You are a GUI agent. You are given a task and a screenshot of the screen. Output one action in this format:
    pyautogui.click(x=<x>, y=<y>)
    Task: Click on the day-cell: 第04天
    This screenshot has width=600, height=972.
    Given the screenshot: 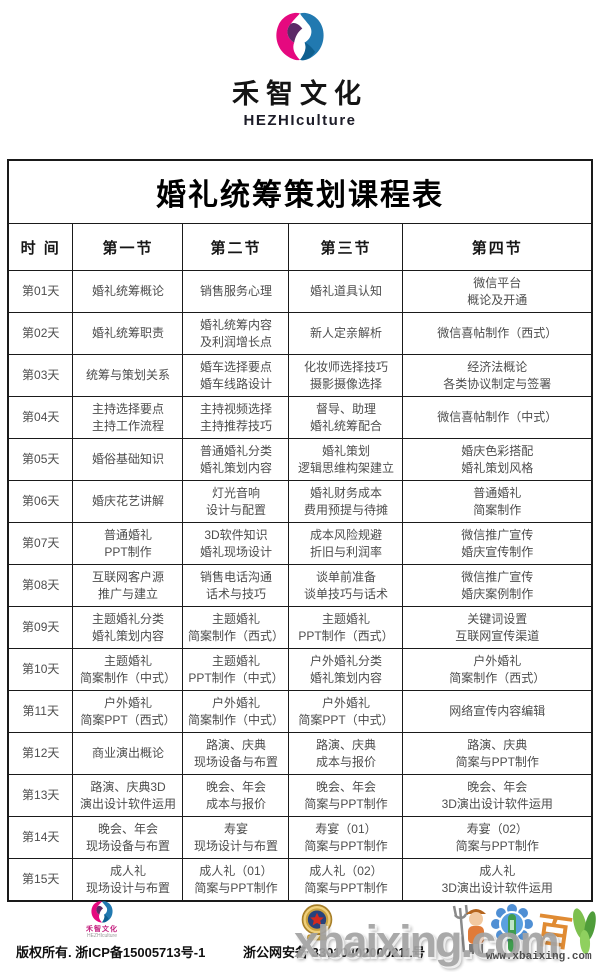 What is the action you would take?
    pyautogui.click(x=40, y=417)
    